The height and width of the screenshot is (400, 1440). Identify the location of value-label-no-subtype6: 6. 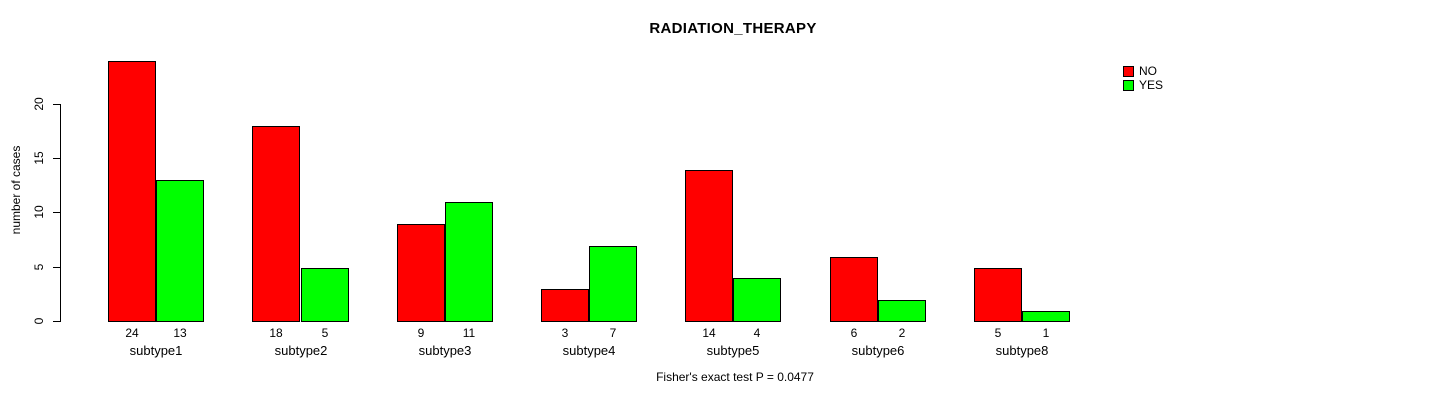
(854, 333).